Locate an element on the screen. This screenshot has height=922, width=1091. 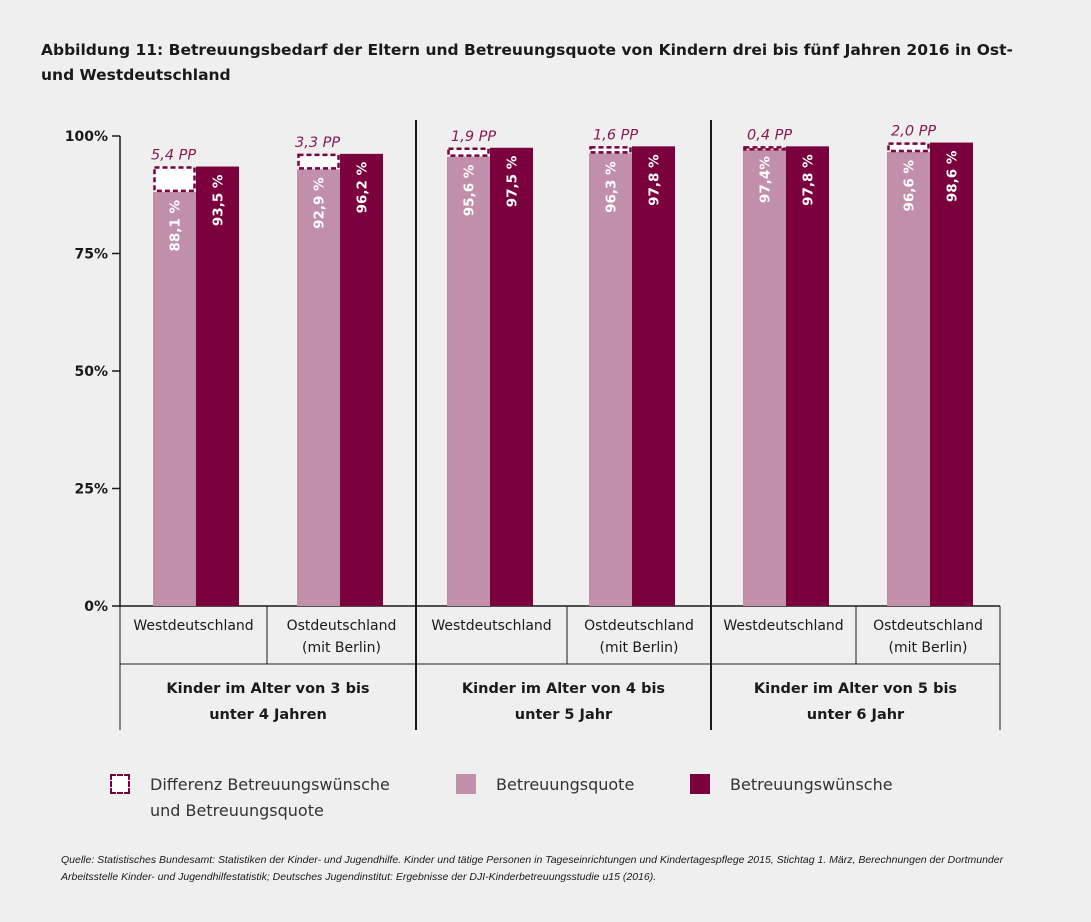
data-label-betreuungsquote: 97,4% is located at coordinates (766, 179).